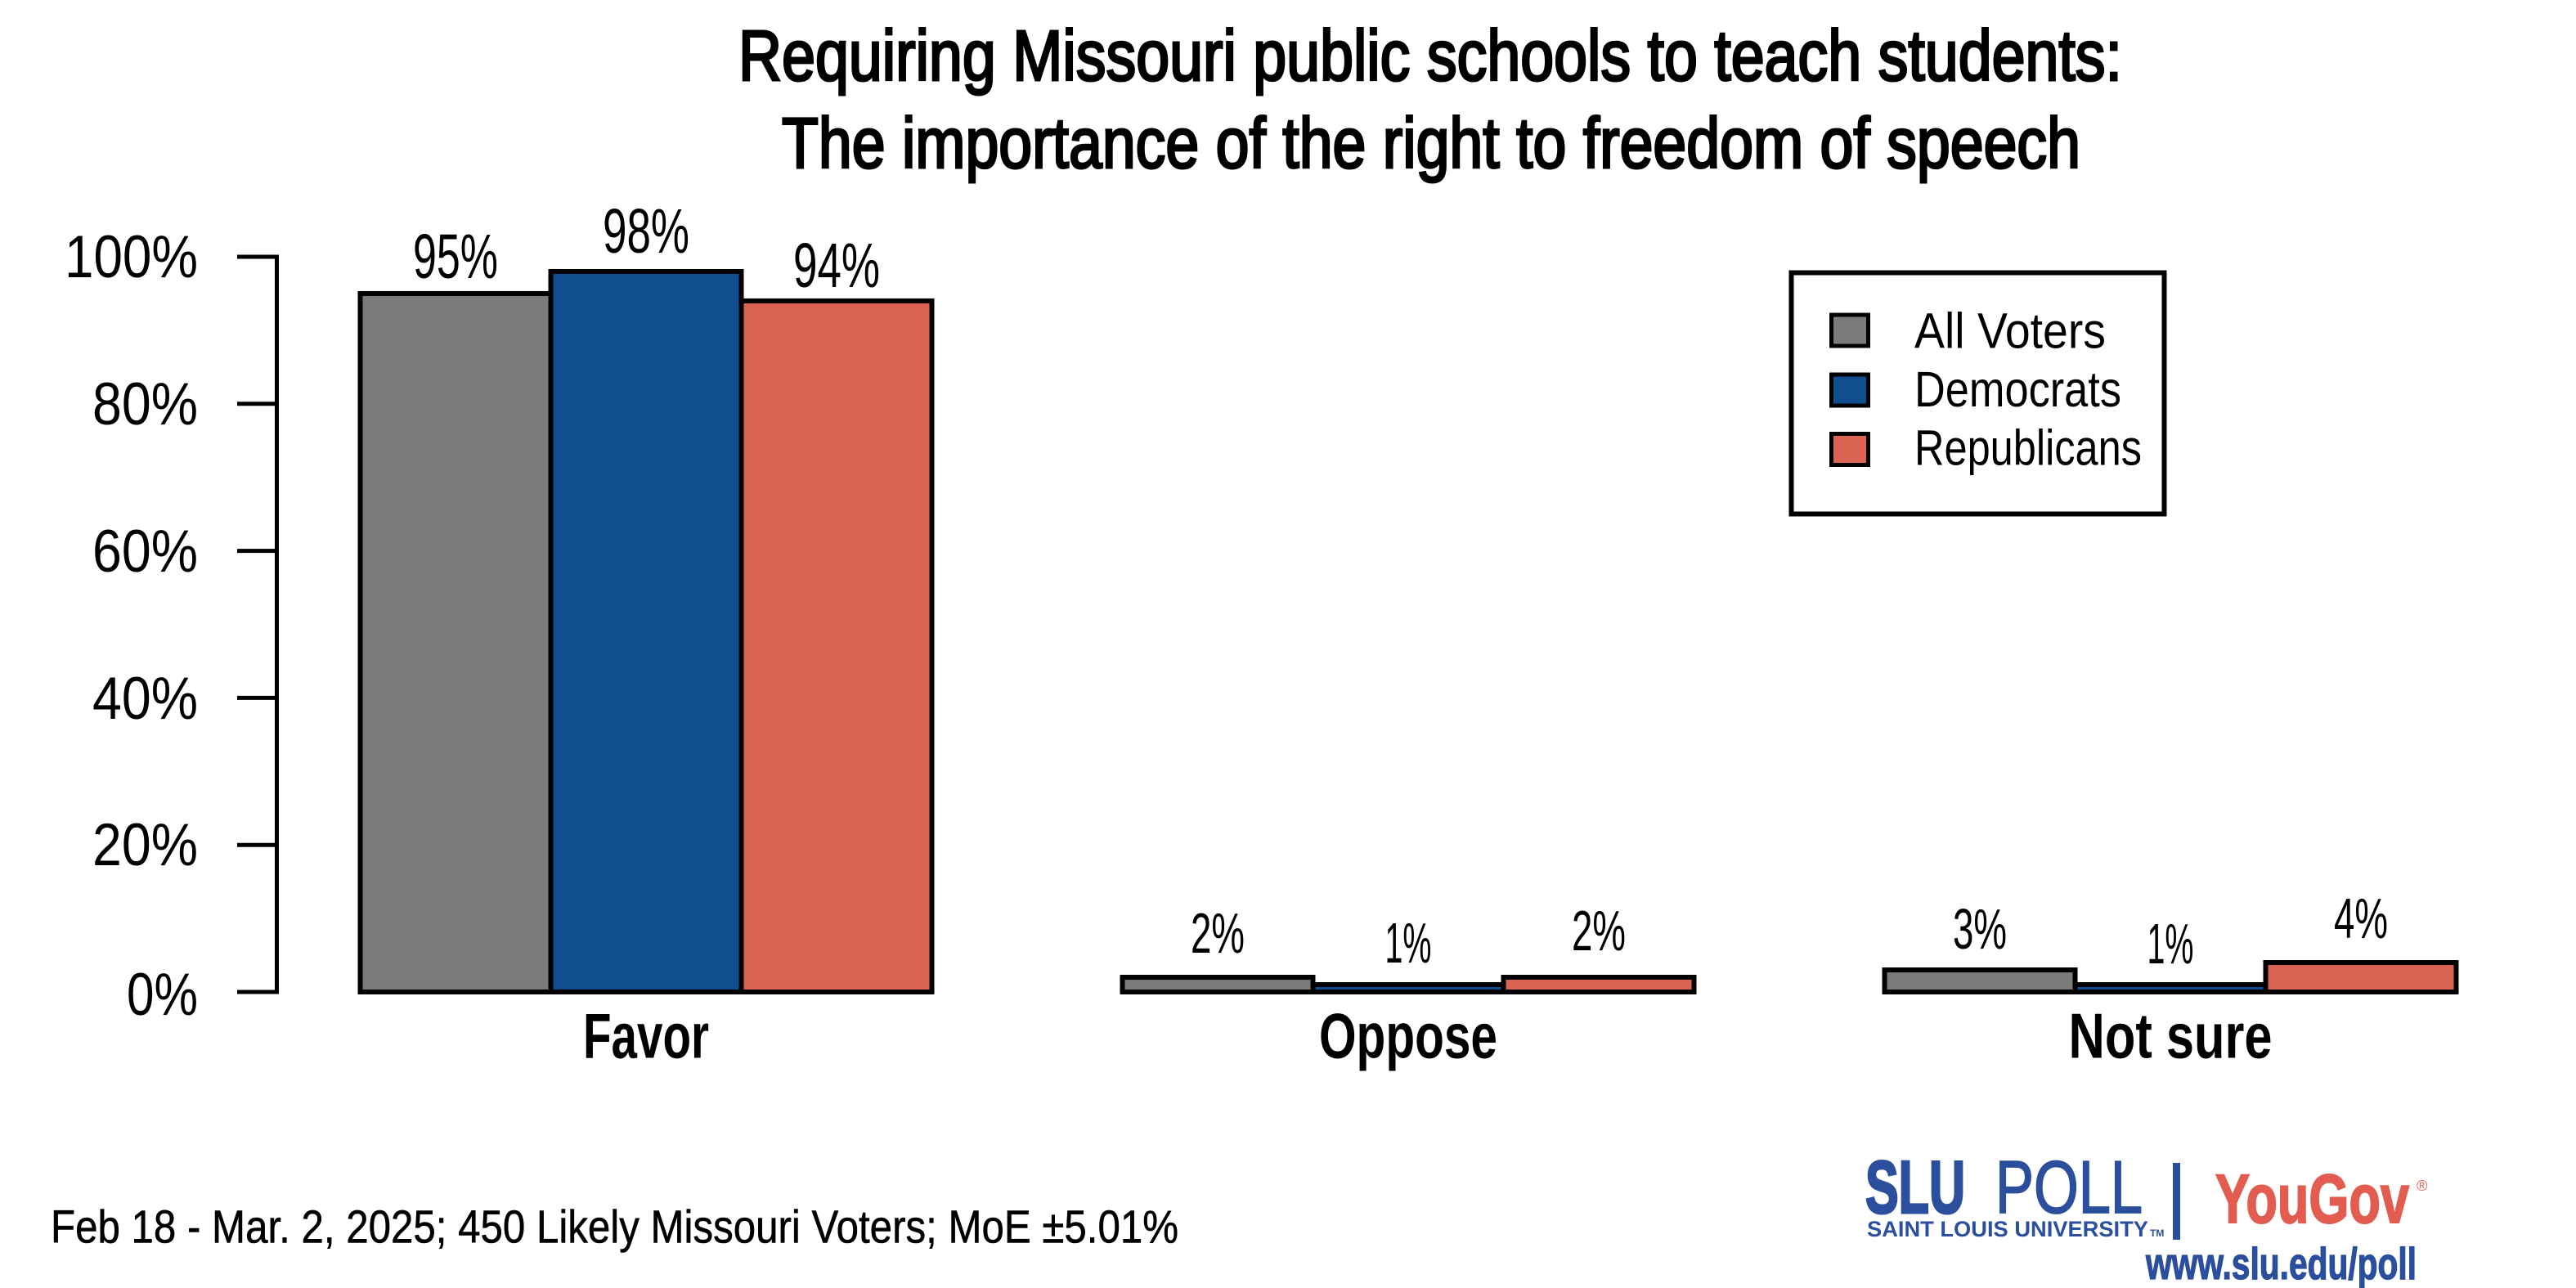  What do you see at coordinates (145, 405) in the screenshot?
I see `svg-text: 80%` at bounding box center [145, 405].